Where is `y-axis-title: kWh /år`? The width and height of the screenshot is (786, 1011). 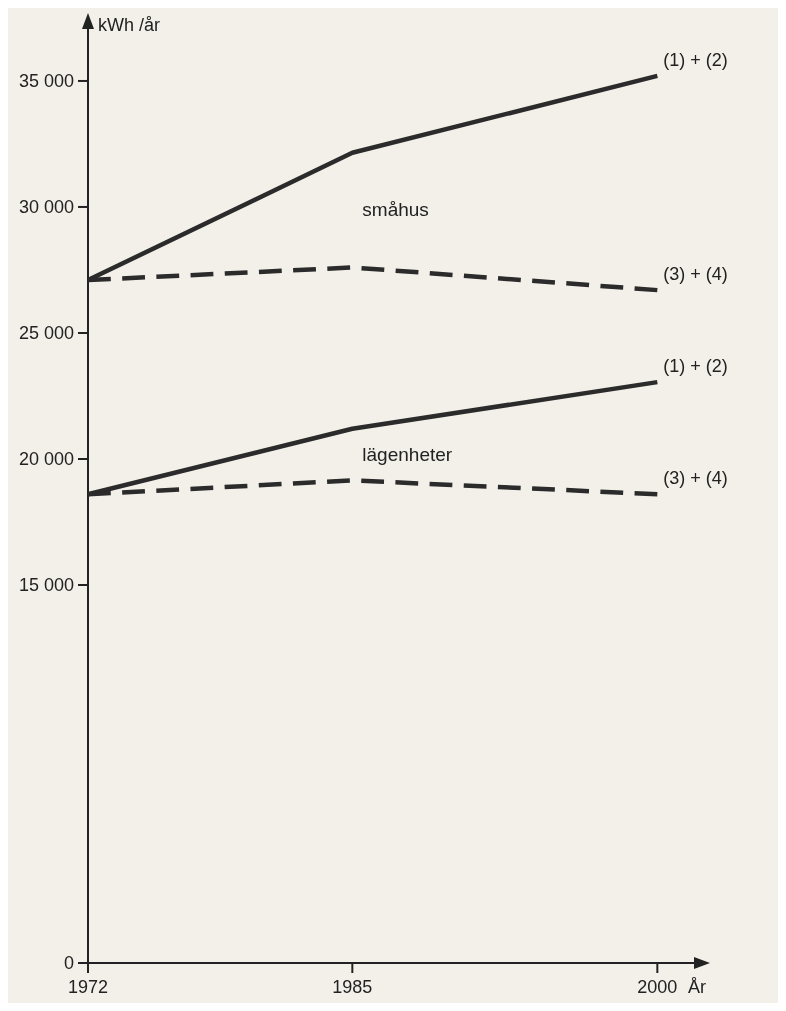 y-axis-title: kWh /år is located at coordinates (129, 25).